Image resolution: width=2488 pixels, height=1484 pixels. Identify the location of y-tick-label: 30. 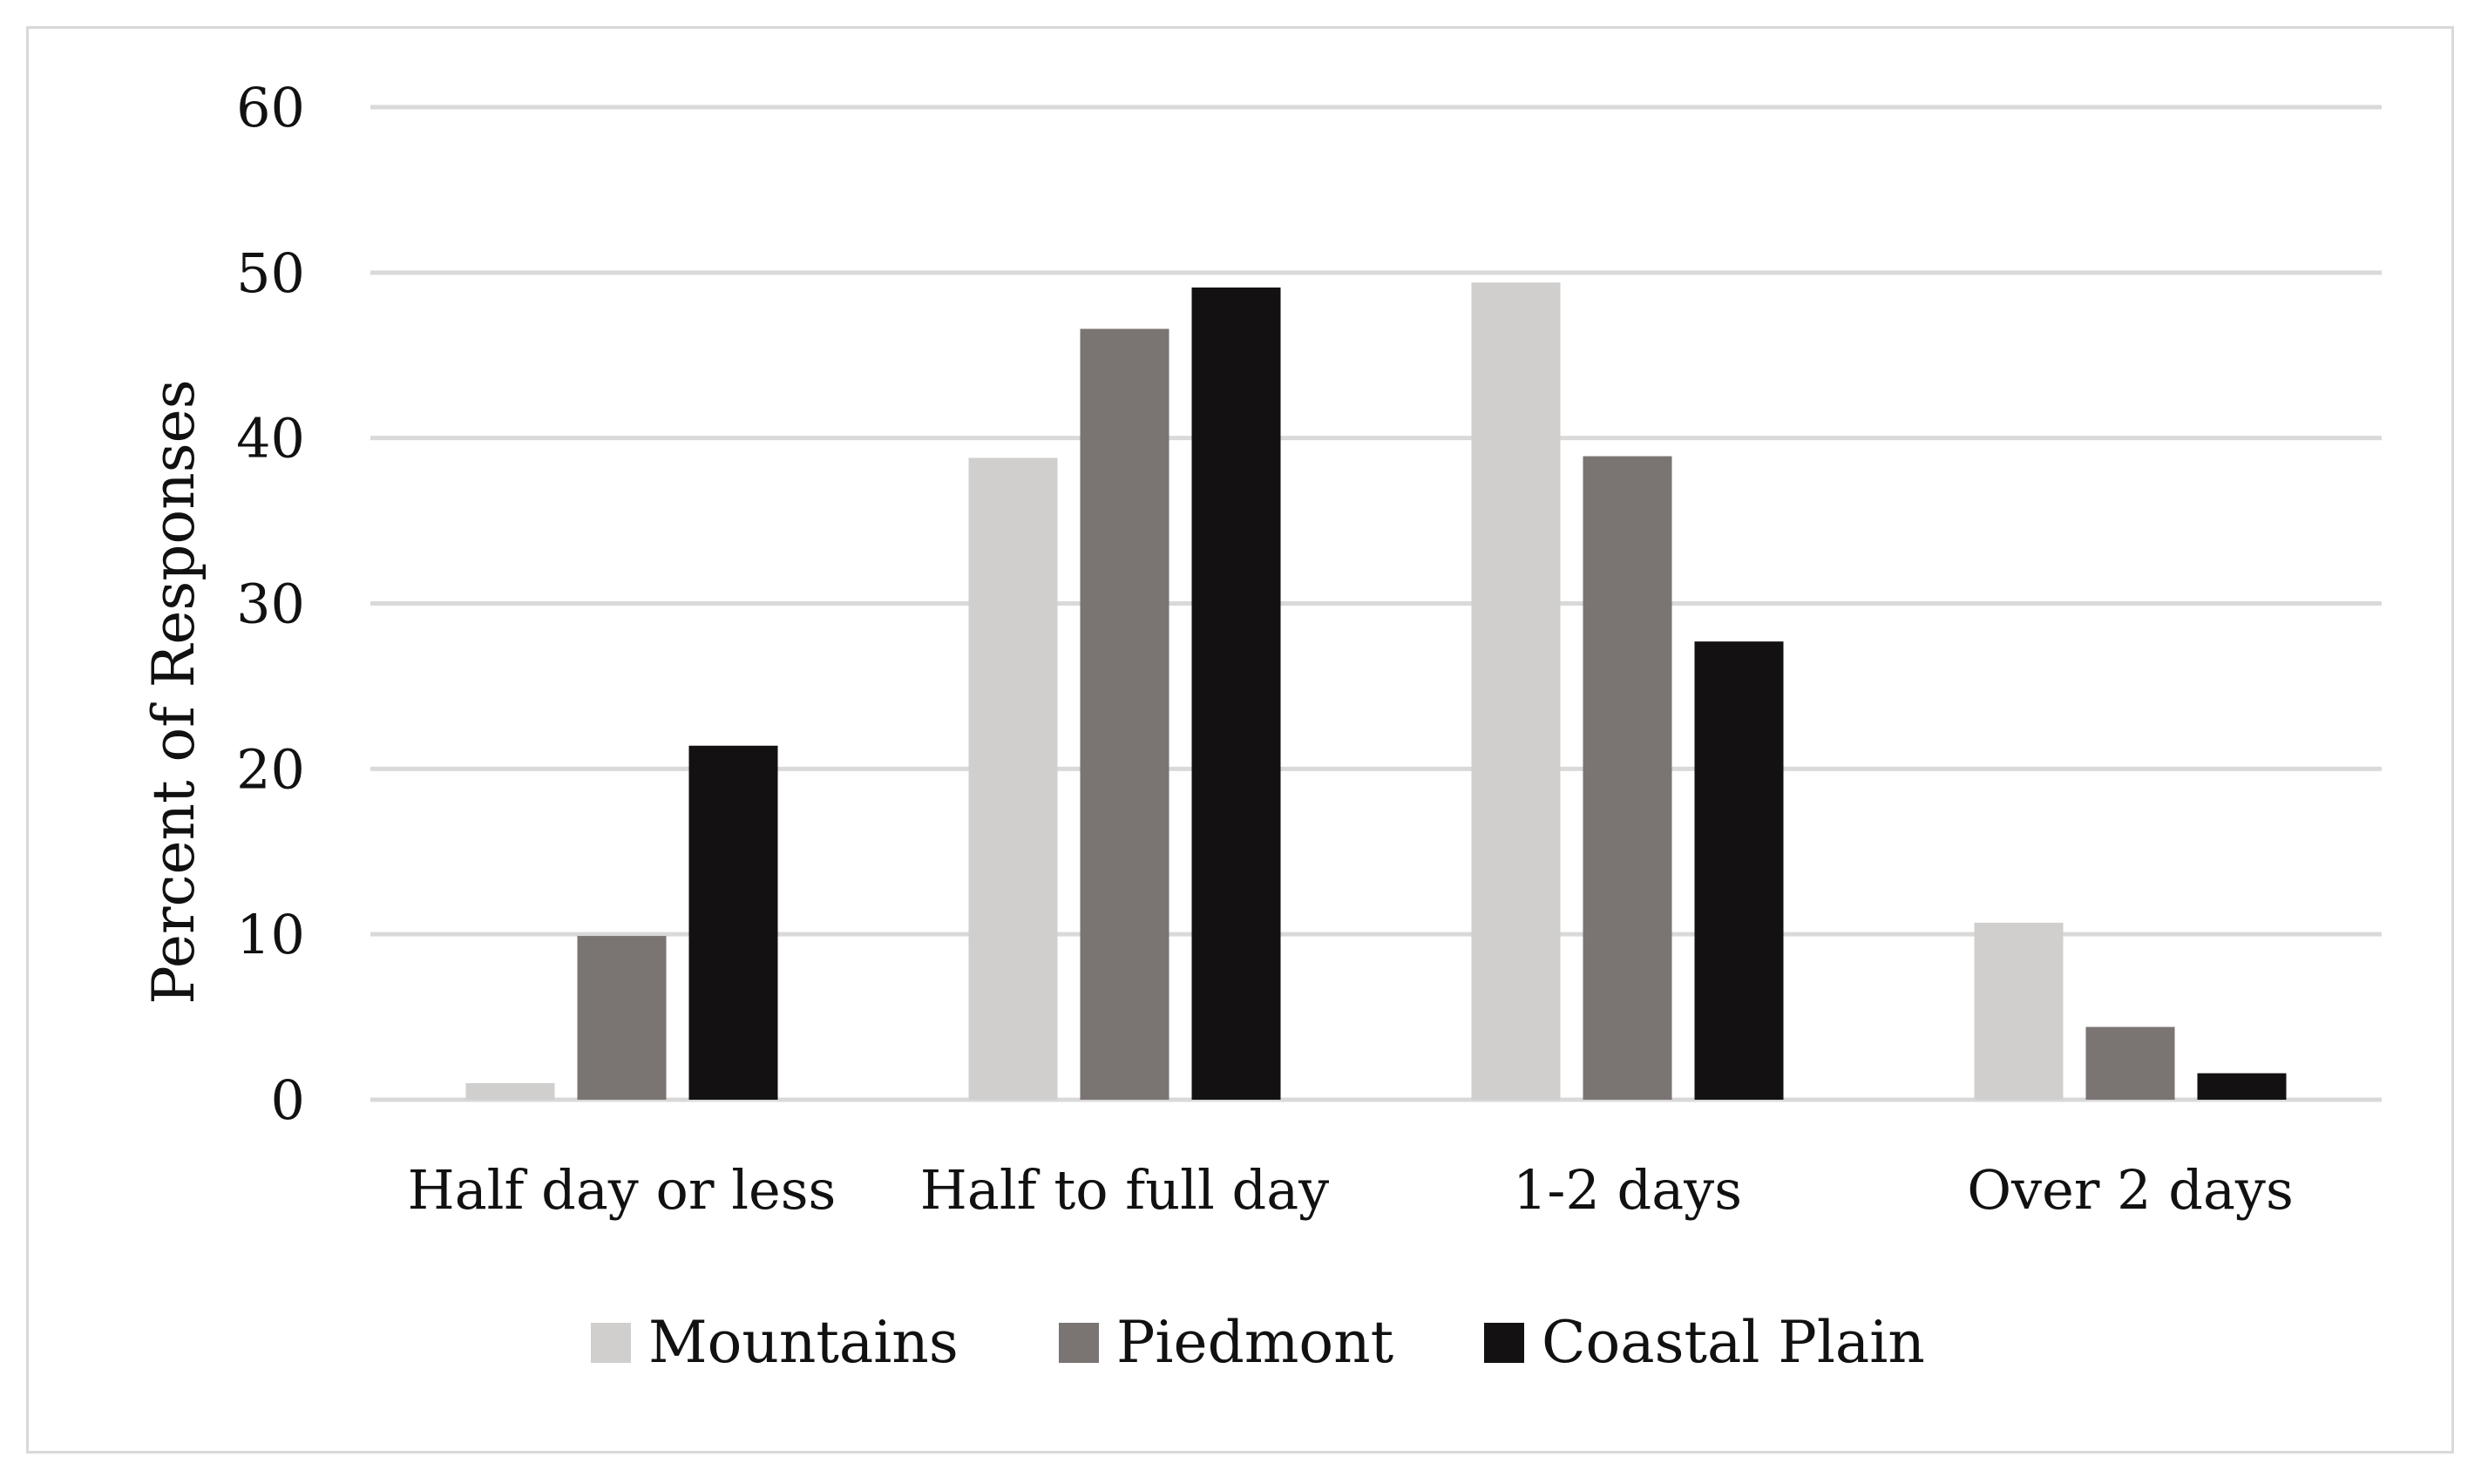
(270, 604).